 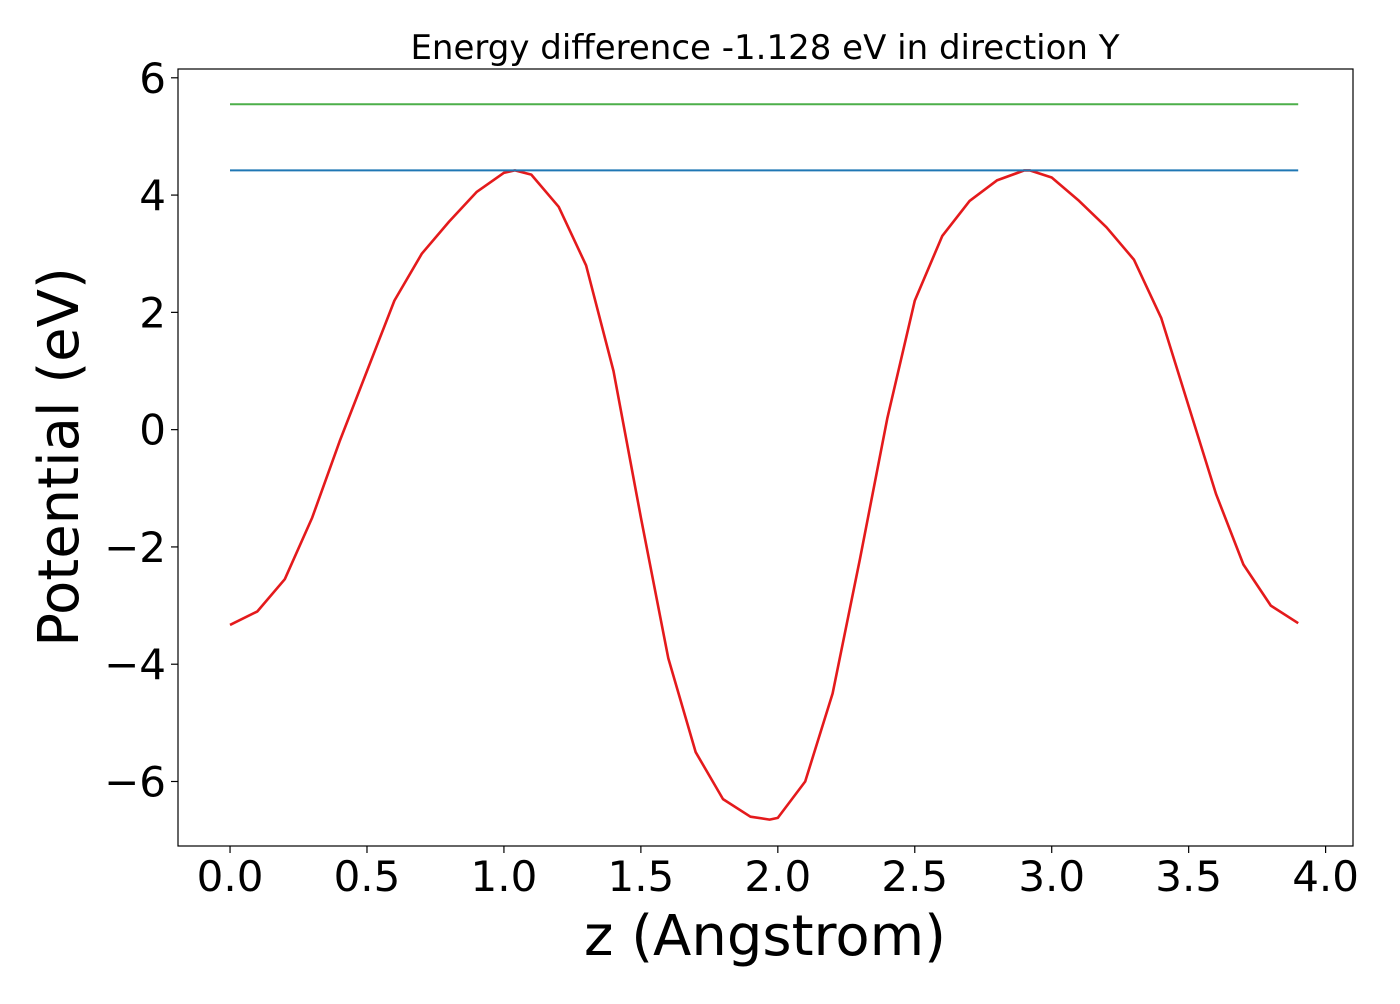 What do you see at coordinates (1188, 876) in the screenshot?
I see `x-tick-label: 3.5` at bounding box center [1188, 876].